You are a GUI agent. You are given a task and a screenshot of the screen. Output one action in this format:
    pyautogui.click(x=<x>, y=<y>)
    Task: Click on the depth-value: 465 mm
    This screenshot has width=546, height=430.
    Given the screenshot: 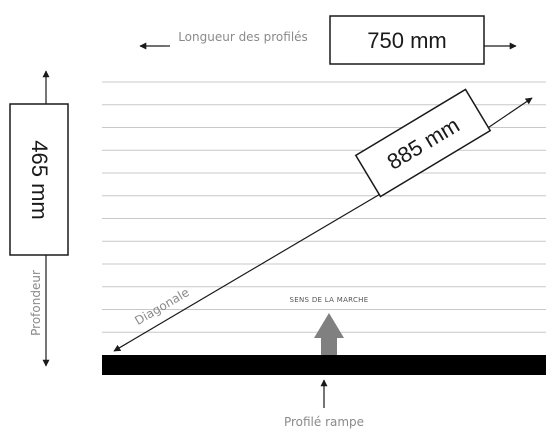 What is the action you would take?
    pyautogui.click(x=39, y=179)
    